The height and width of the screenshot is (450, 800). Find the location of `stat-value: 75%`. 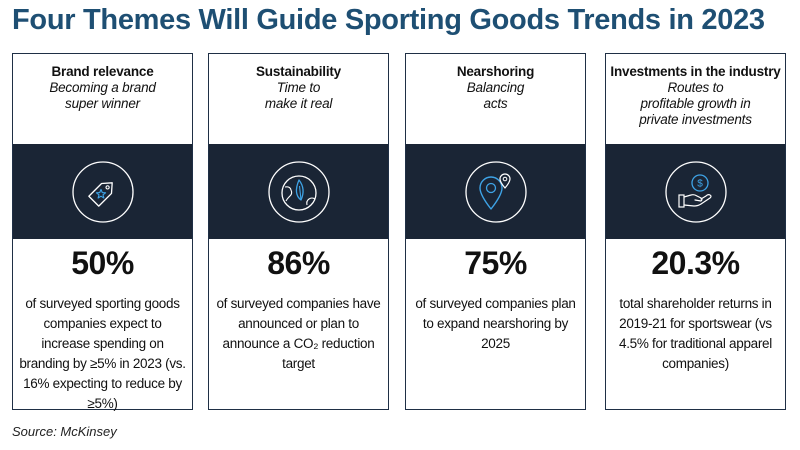

stat-value: 75% is located at coordinates (495, 263).